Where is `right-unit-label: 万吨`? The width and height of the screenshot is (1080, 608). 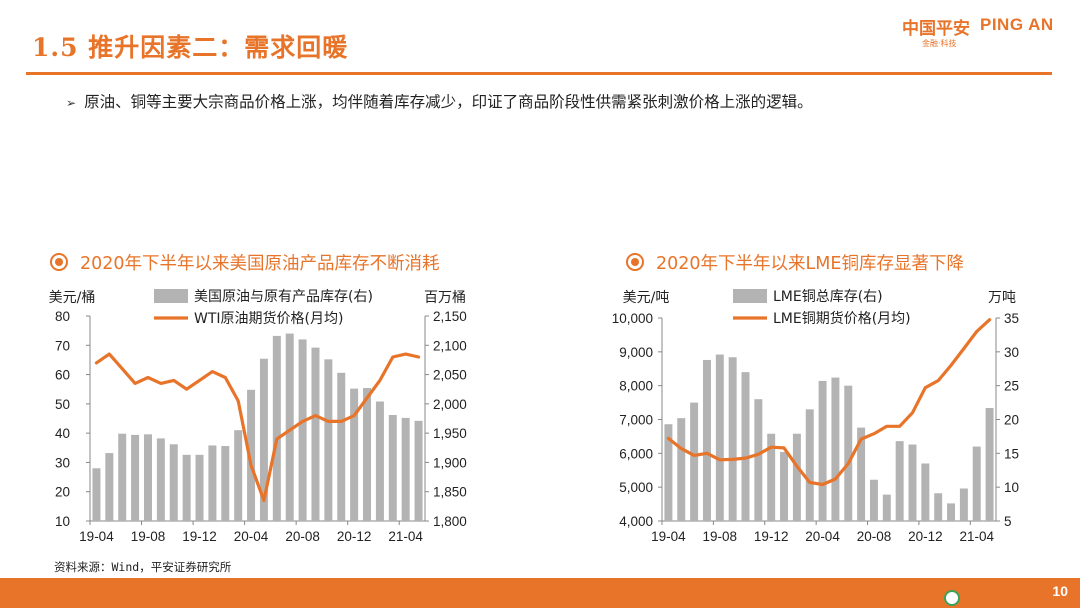
right-unit-label: 万吨 is located at coordinates (1002, 298).